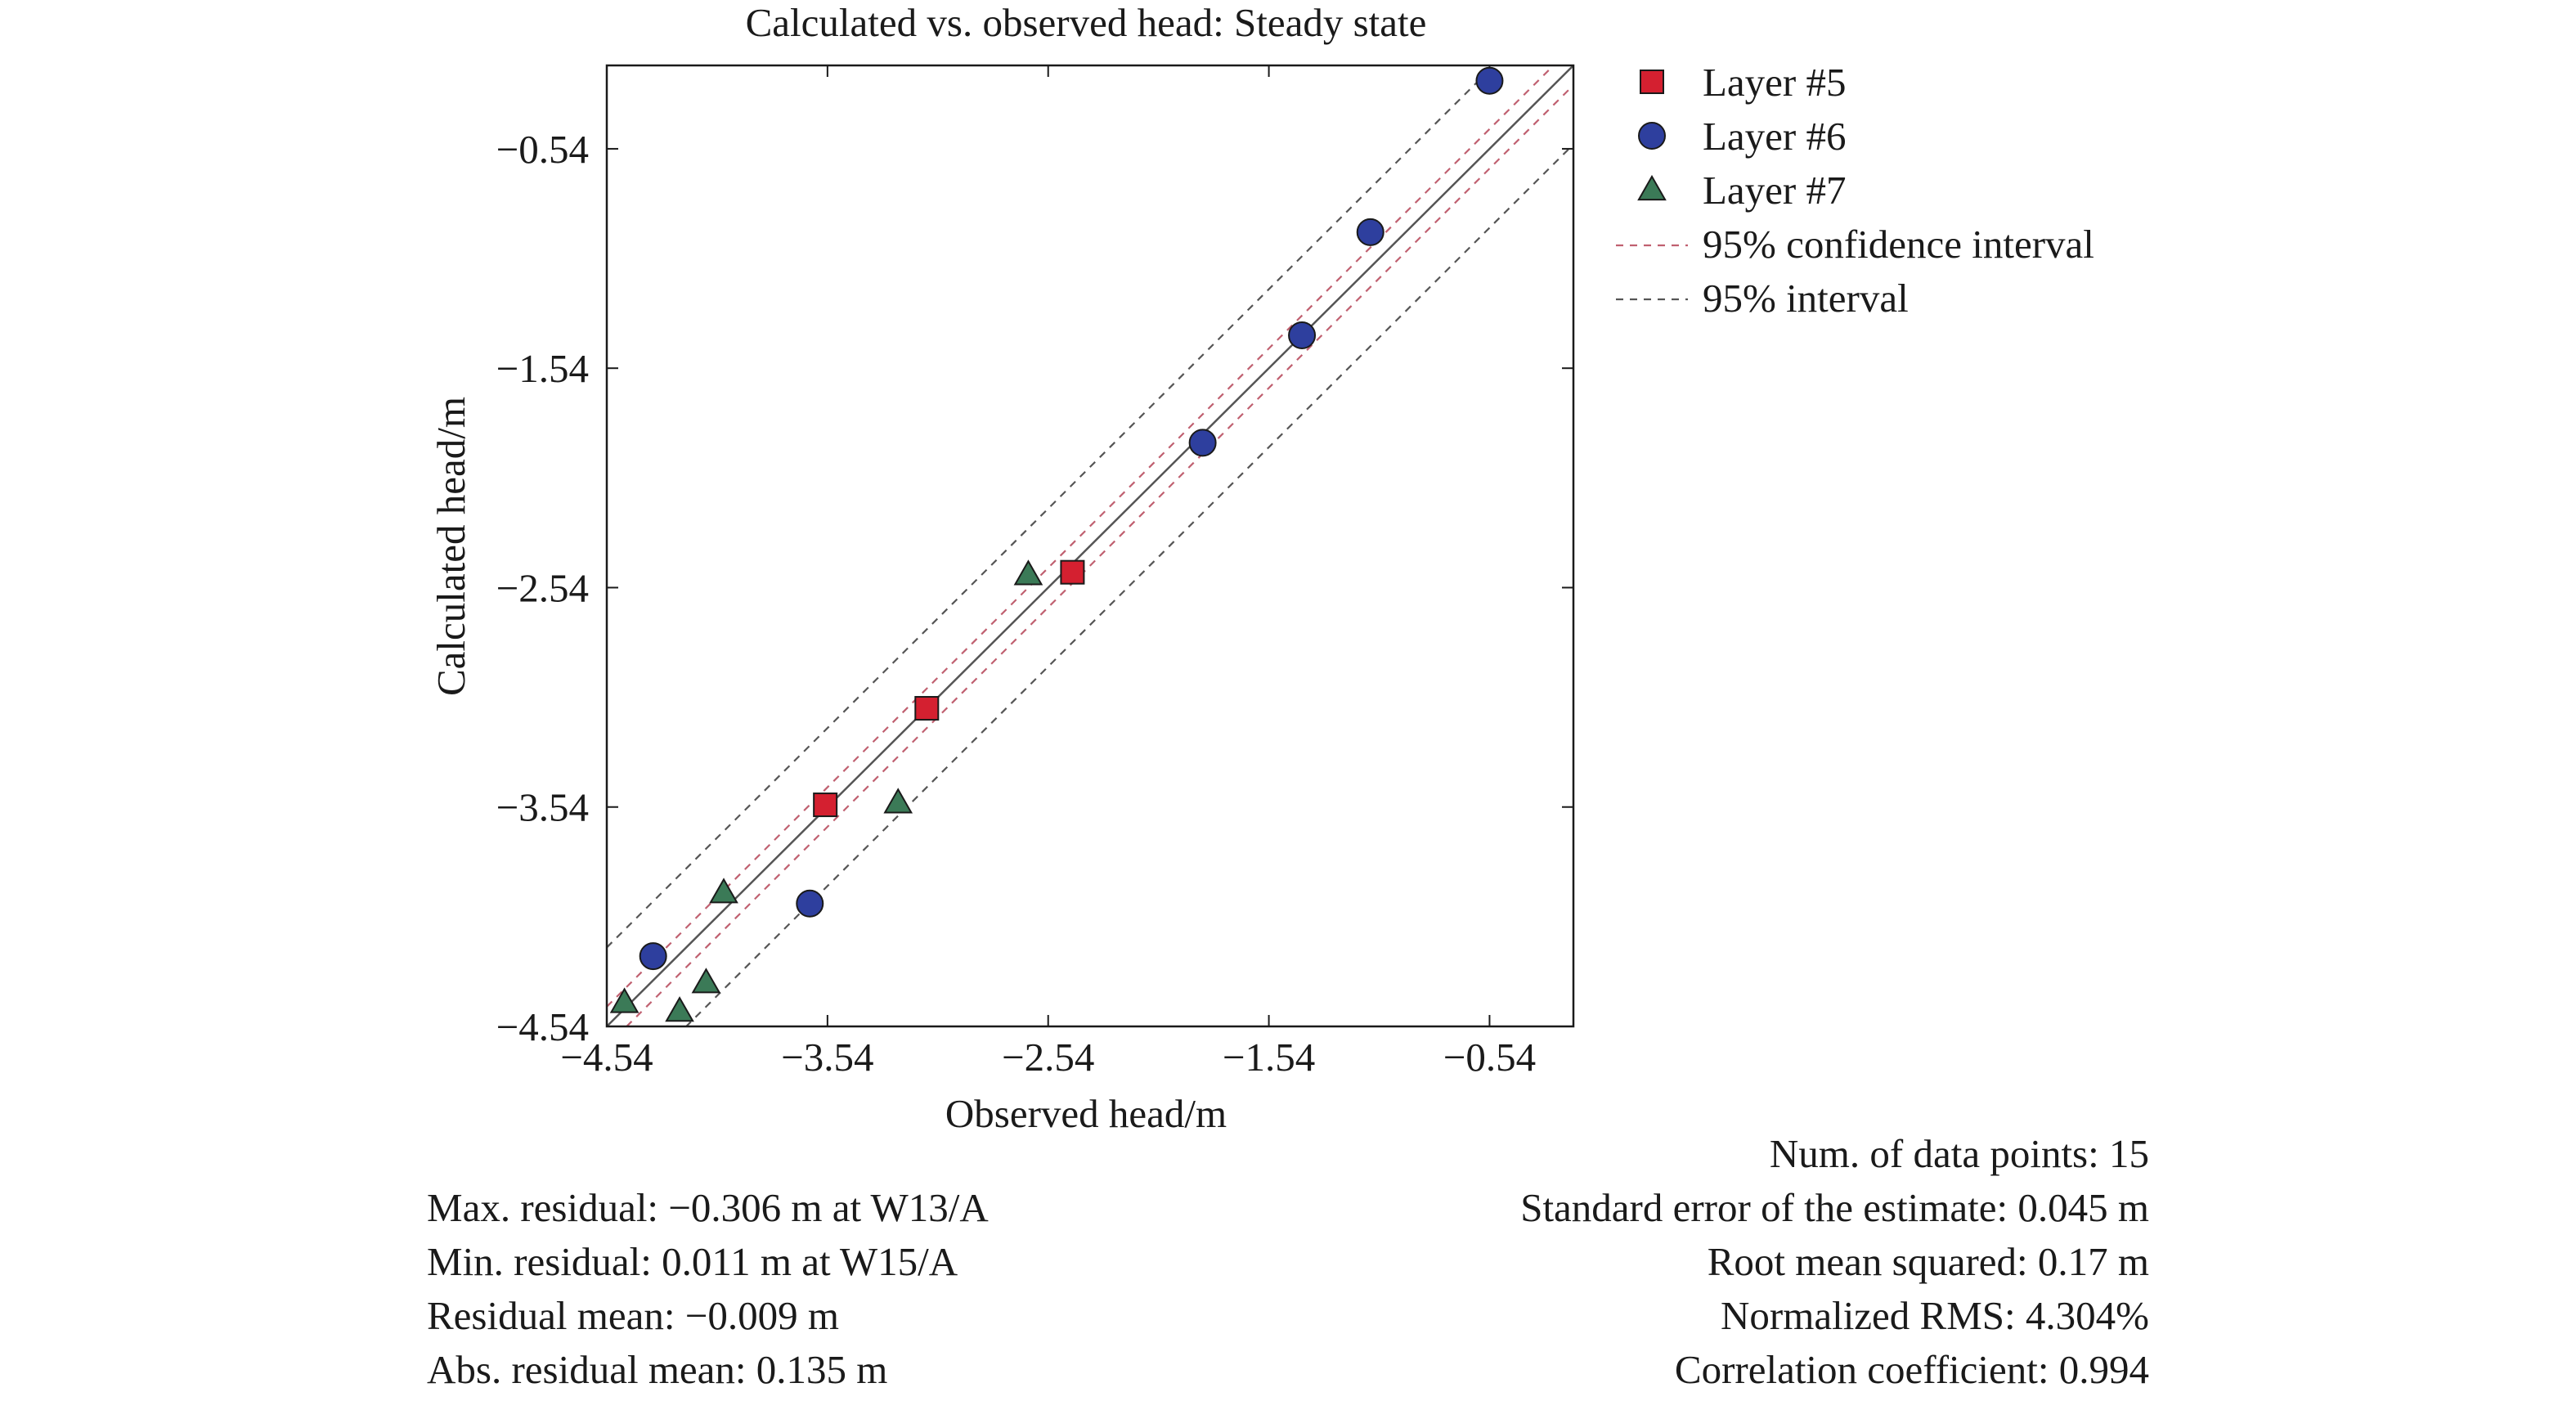 The height and width of the screenshot is (1401, 2576). What do you see at coordinates (1652, 82) in the screenshot?
I see `legend-layer-5-swatch` at bounding box center [1652, 82].